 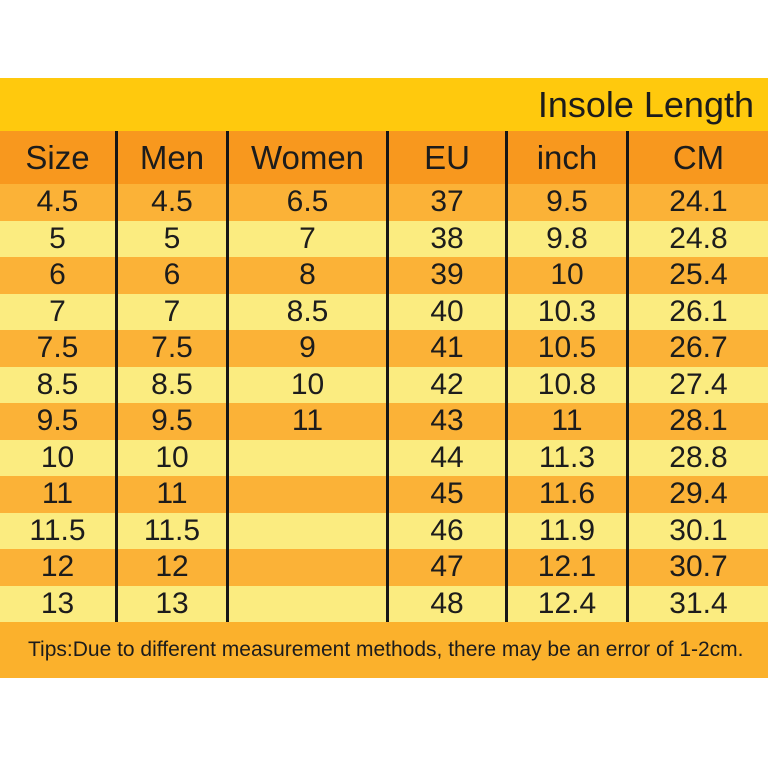 I want to click on table-row: 5 5 7 38 9.8 24.8, so click(x=384, y=238).